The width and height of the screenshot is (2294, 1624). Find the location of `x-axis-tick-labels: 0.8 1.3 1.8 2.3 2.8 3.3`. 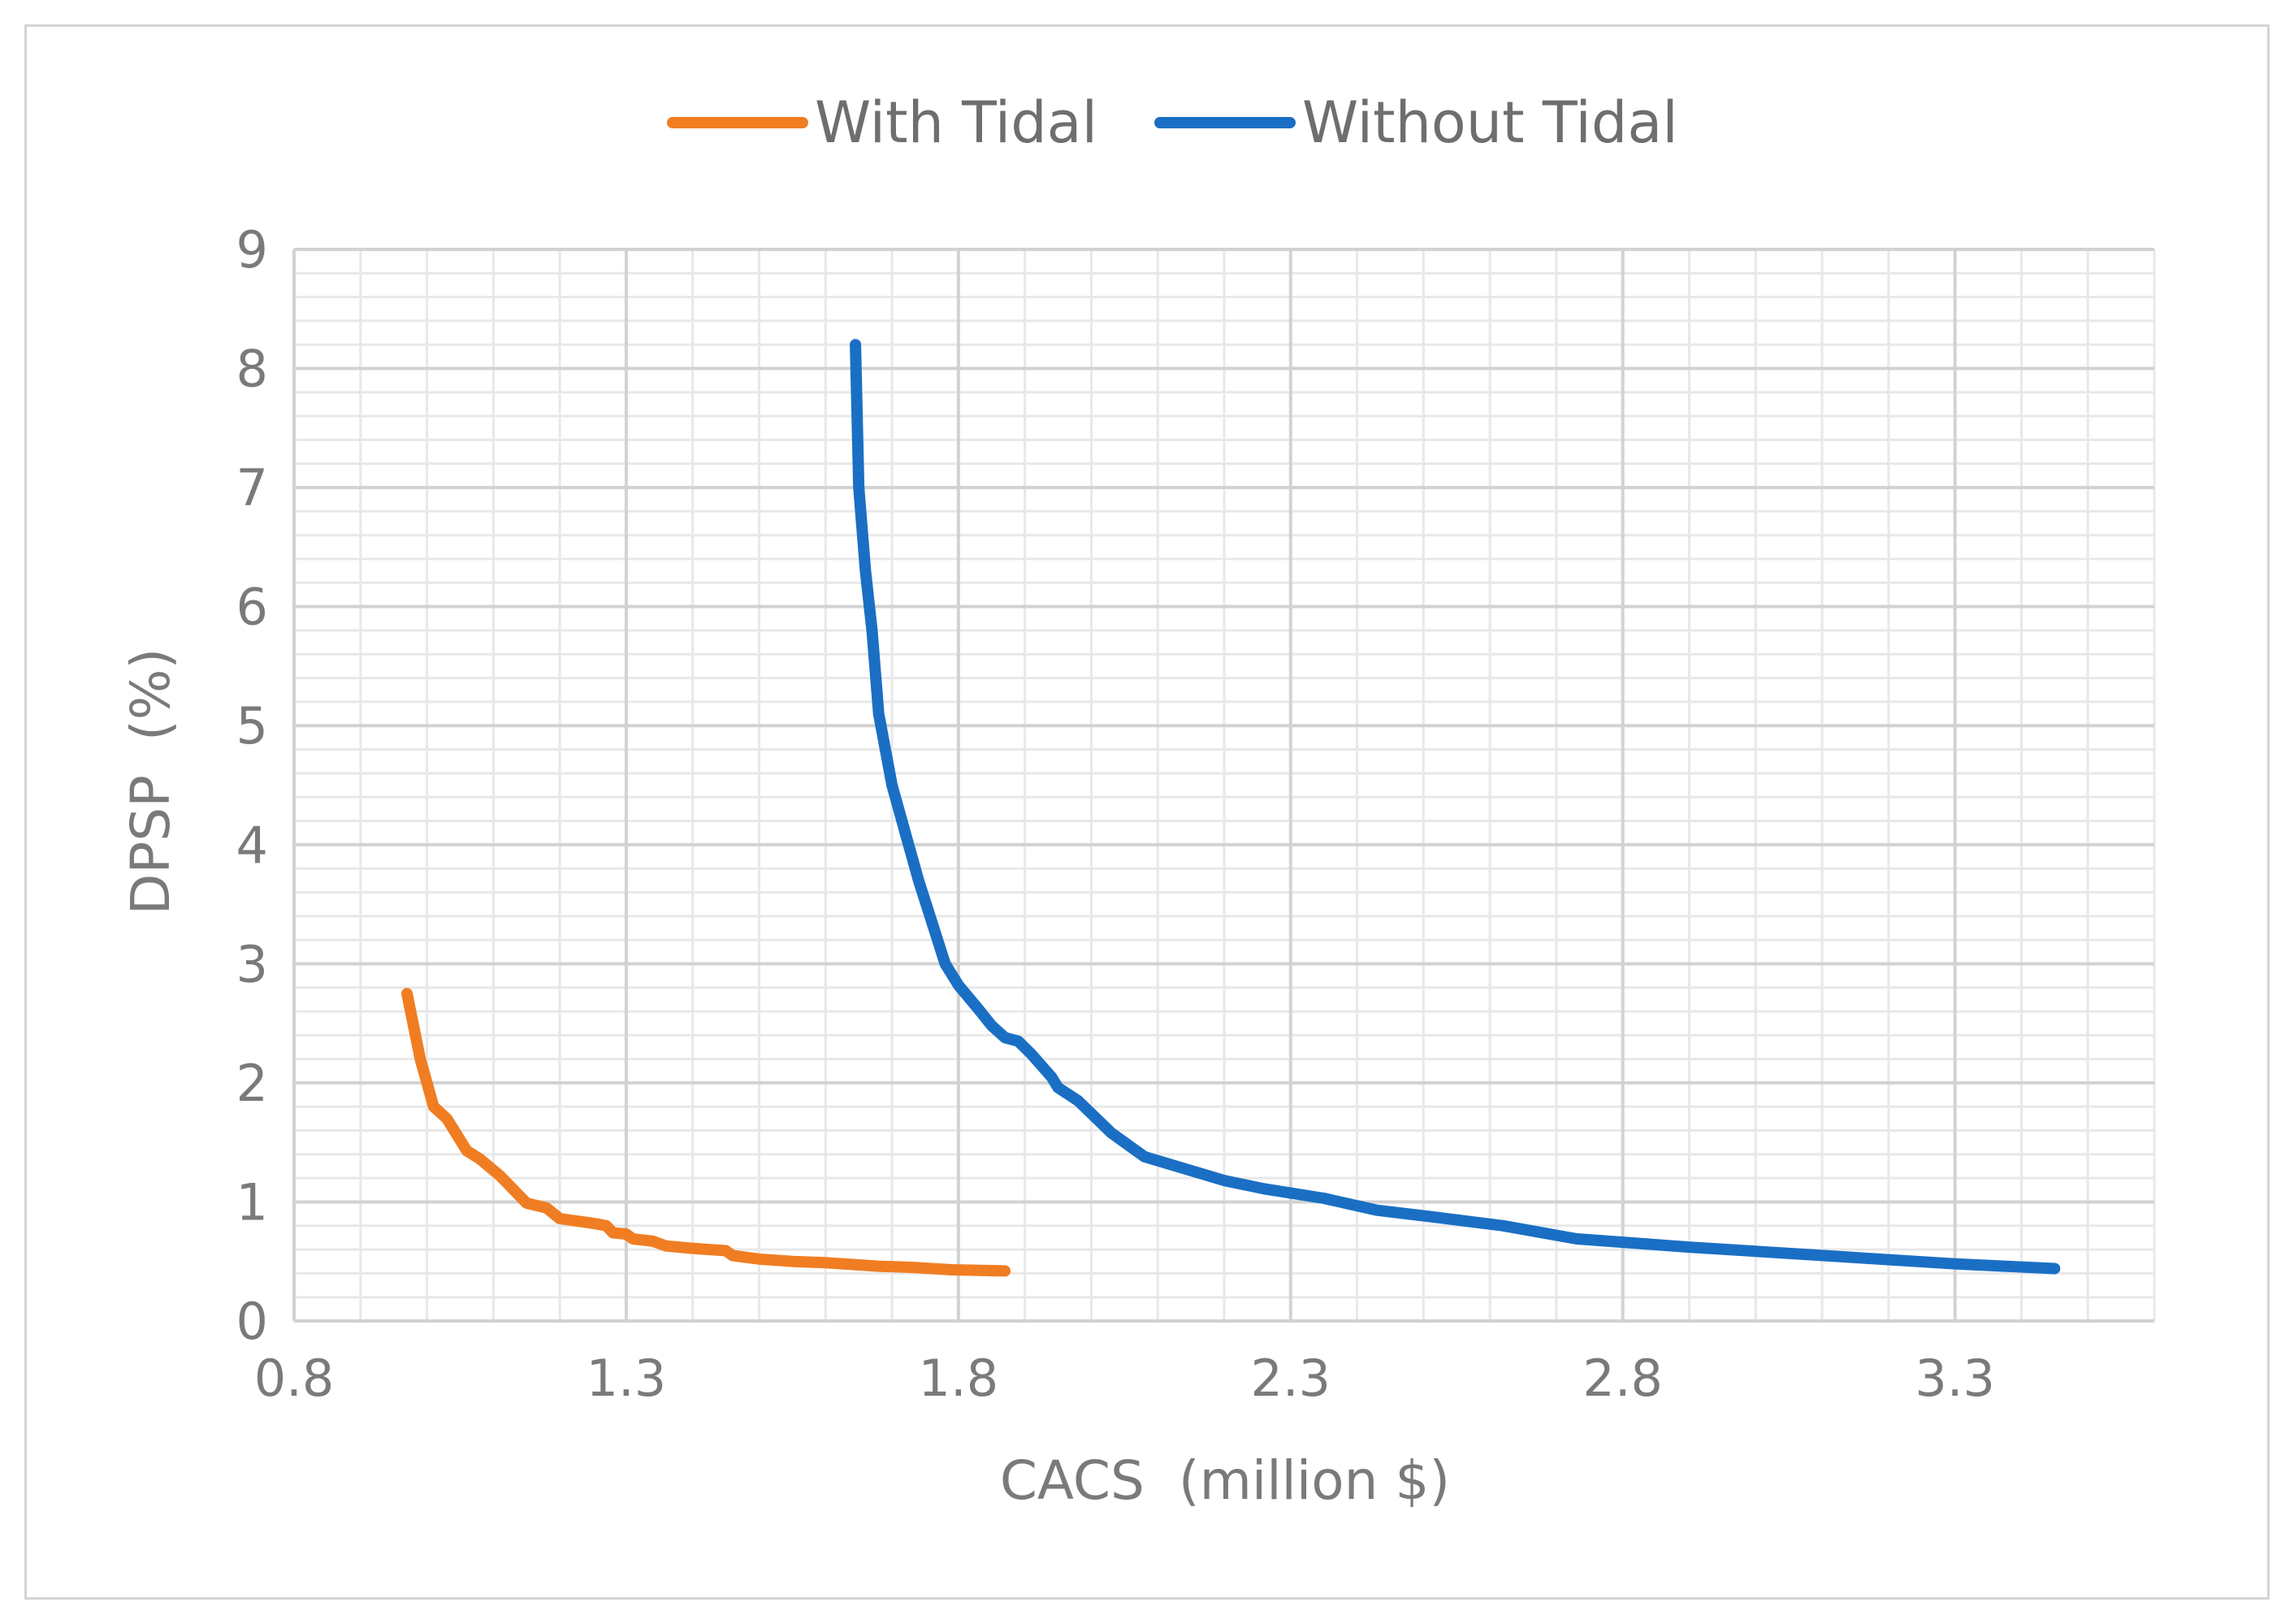

x-axis-tick-labels: 0.8 1.3 1.8 2.3 2.8 3.3 is located at coordinates (1124, 1378).